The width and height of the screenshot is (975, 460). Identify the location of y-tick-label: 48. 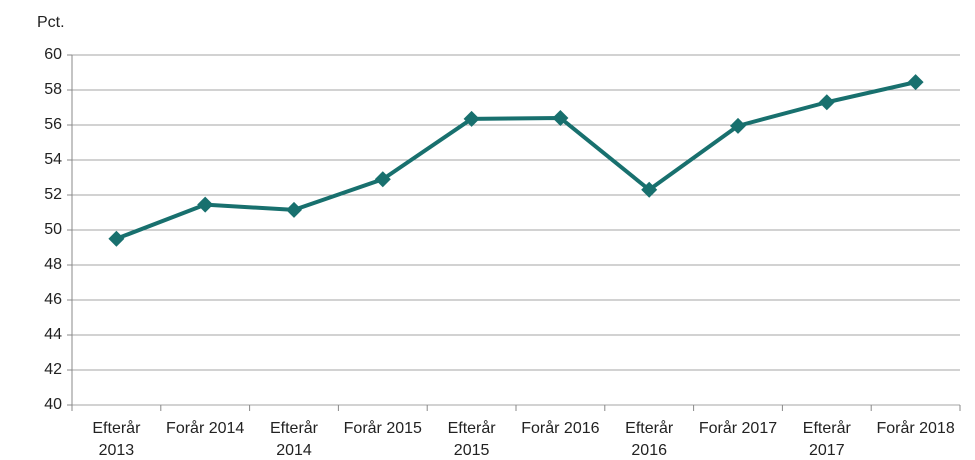
(53, 264).